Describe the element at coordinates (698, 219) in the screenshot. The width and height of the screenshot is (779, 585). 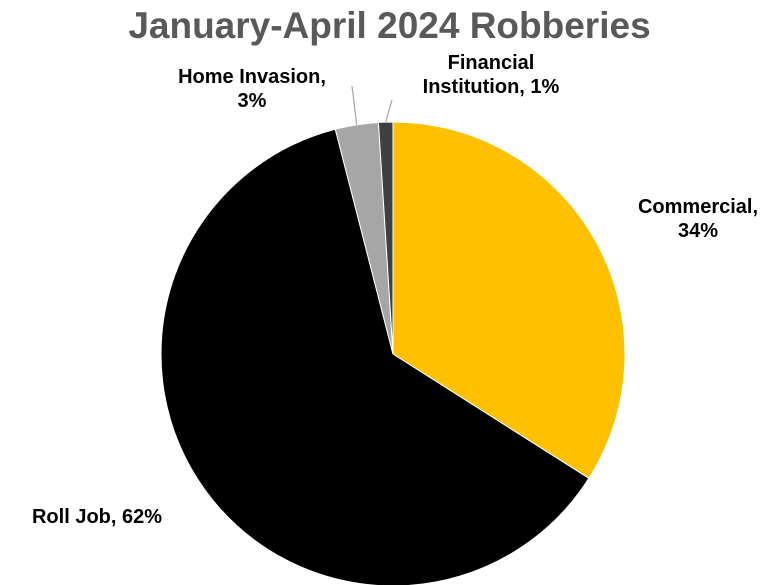
I see `data-label-commercial: Commercial, 34%` at that location.